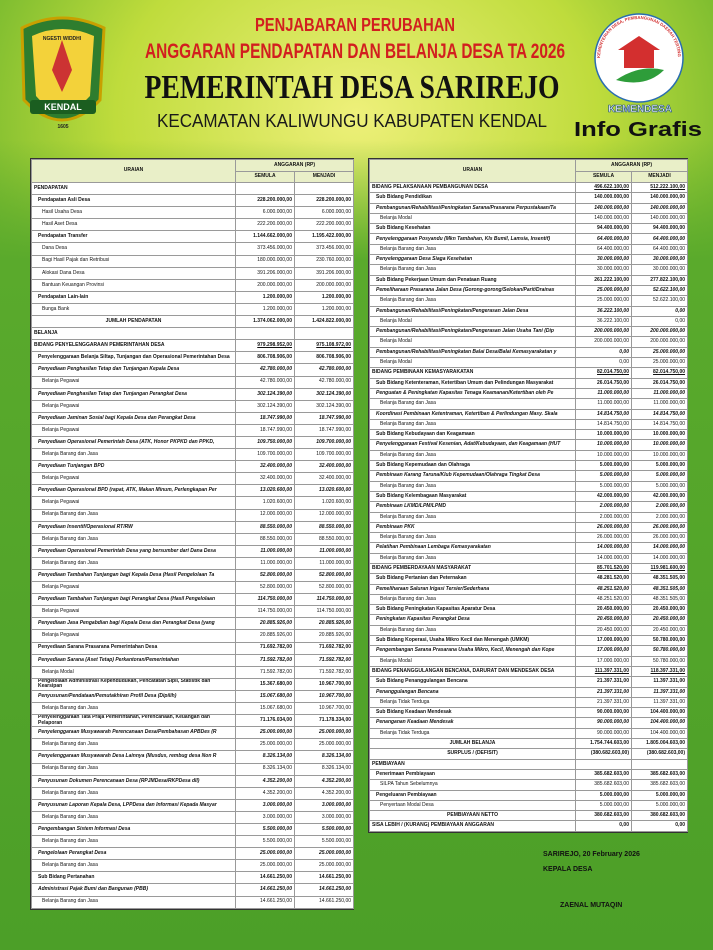 Image resolution: width=713 pixels, height=950 pixels. Describe the element at coordinates (324, 201) in the screenshot. I see `value-cell: 228.200.000,00` at that location.